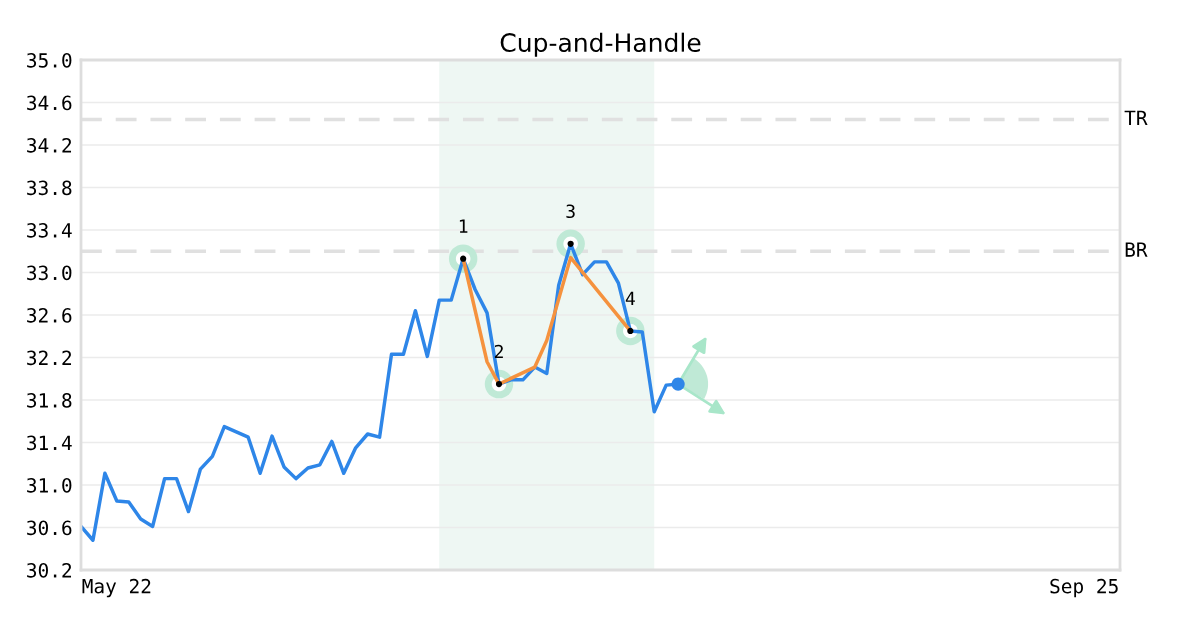  What do you see at coordinates (49, 485) in the screenshot?
I see `y-tick-label: 31.0` at bounding box center [49, 485].